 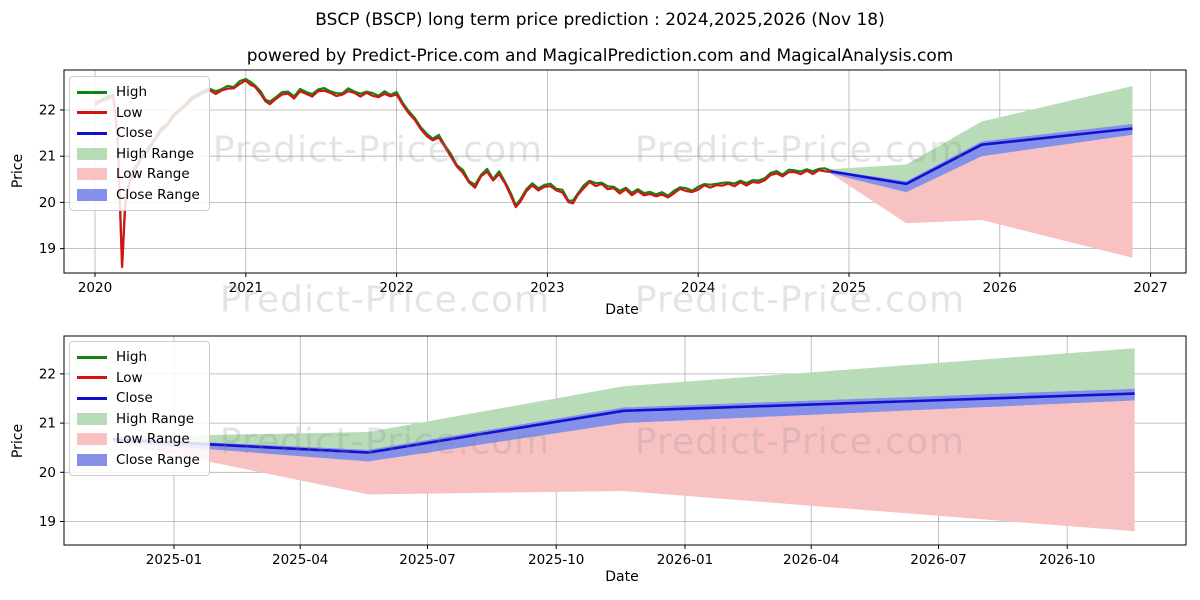 I want to click on x-tick-label: 2026-01, so click(x=685, y=560).